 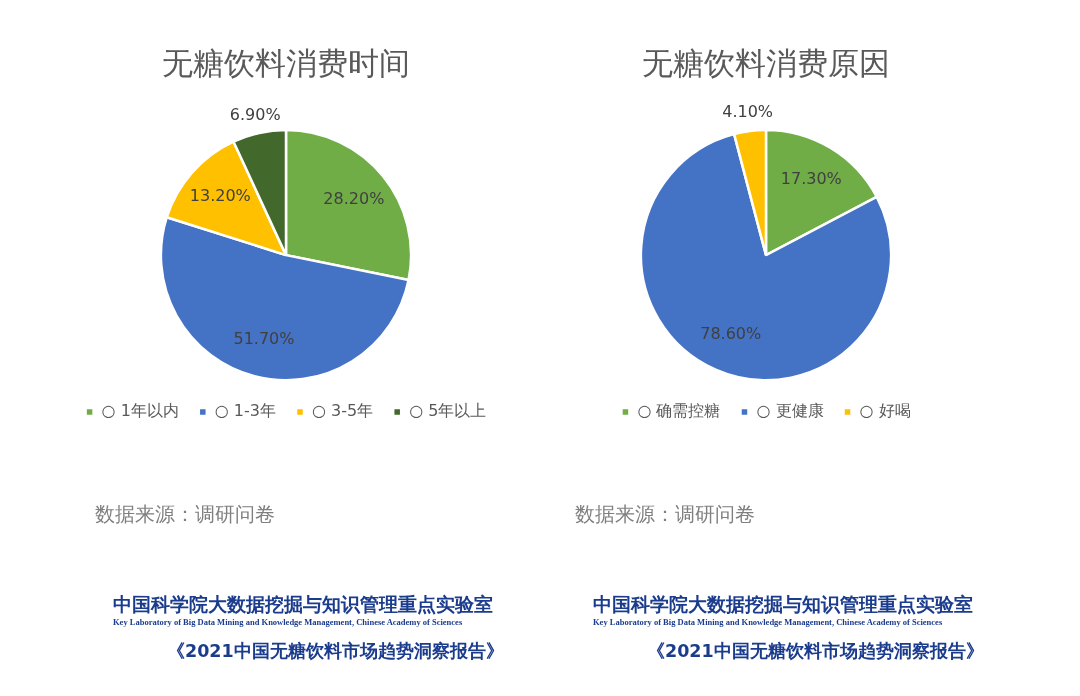 I want to click on legend-label: ○ 5年以上, so click(x=448, y=411).